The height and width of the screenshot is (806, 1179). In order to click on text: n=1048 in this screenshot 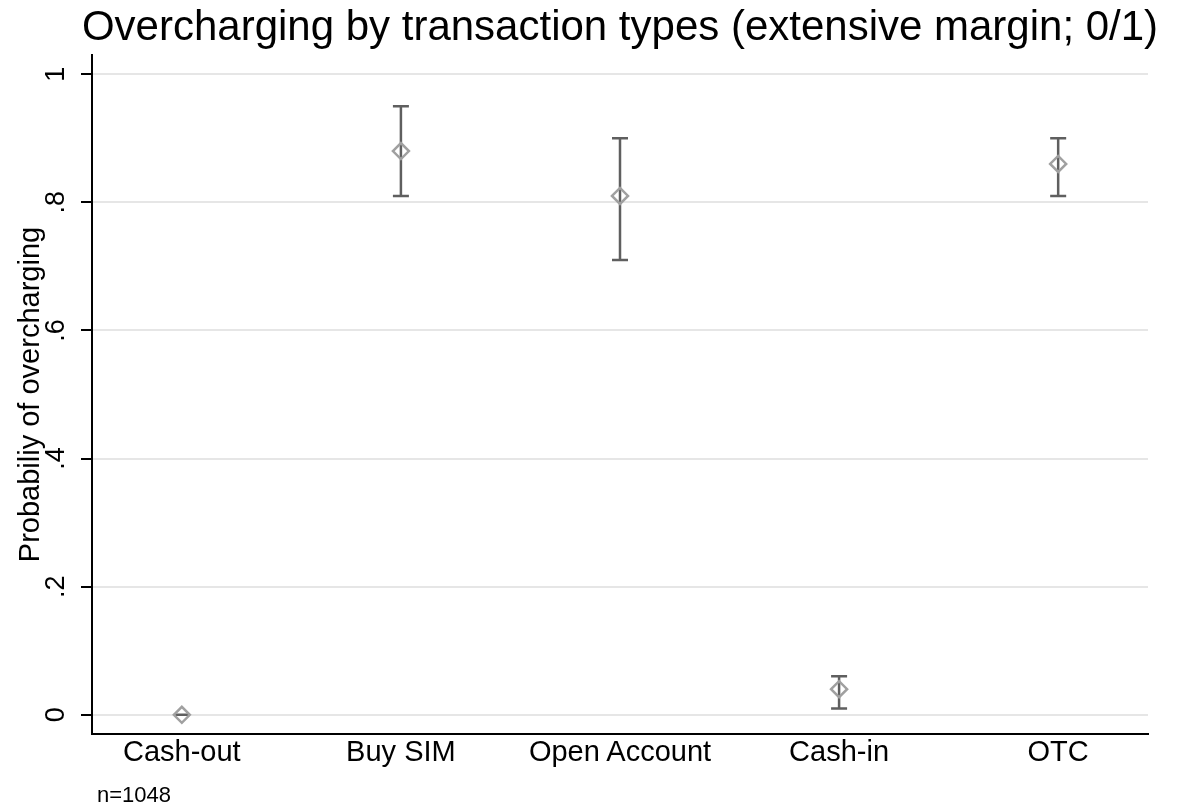, I will do `click(134, 794)`.